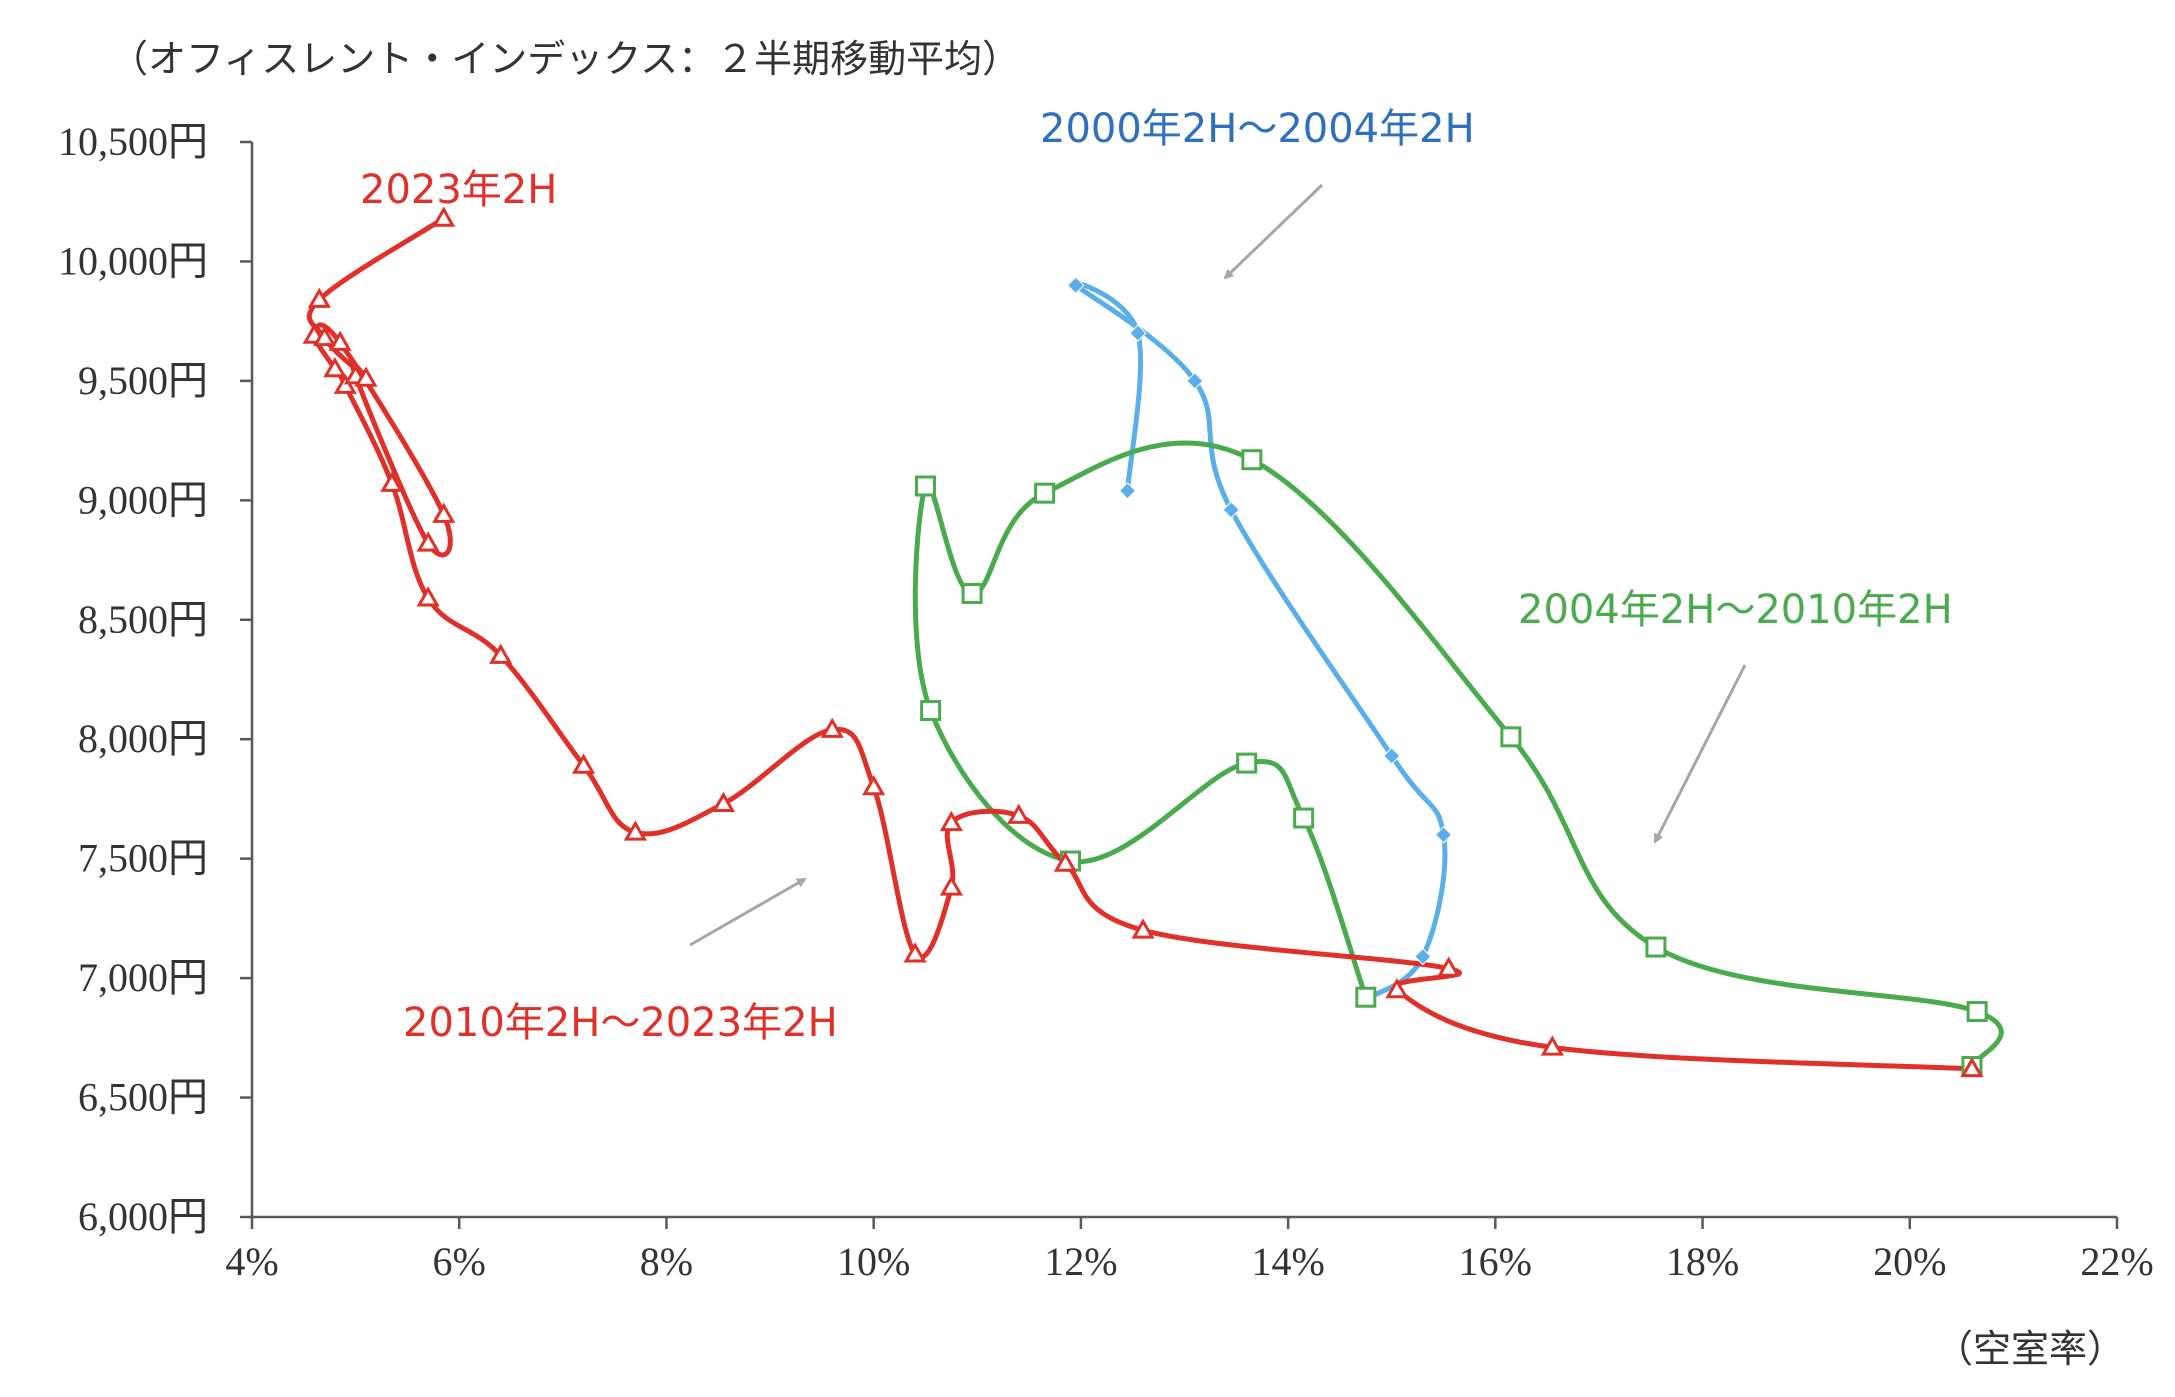 The image size is (2175, 1397). What do you see at coordinates (1909, 1261) in the screenshot?
I see `x-tick-label: 20%` at bounding box center [1909, 1261].